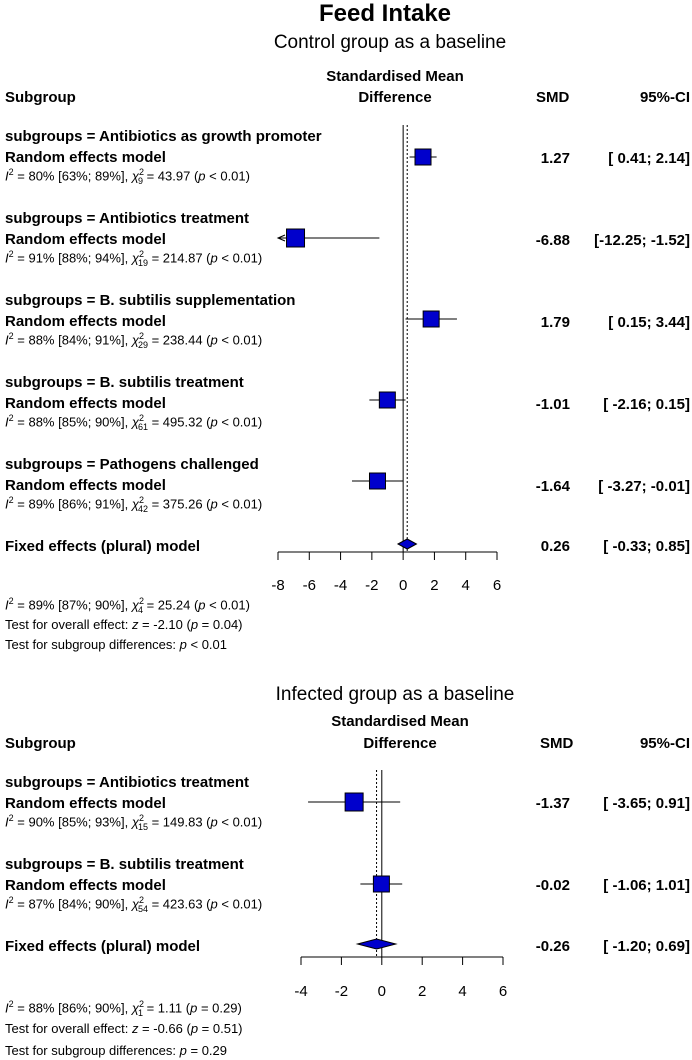 This screenshot has width=692, height=1060. Describe the element at coordinates (664, 743) in the screenshot. I see `panel2-col-ci: 95%-CI` at that location.